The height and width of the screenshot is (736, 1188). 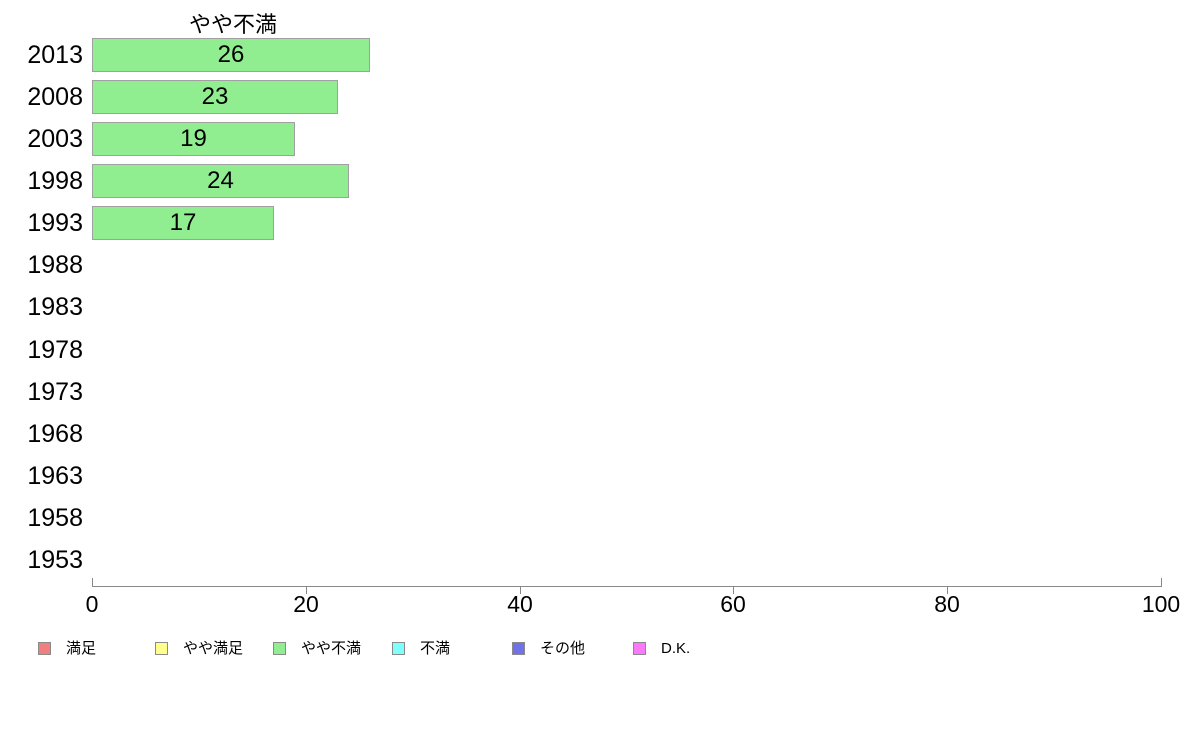 What do you see at coordinates (55, 517) in the screenshot?
I see `category-label: 1958` at bounding box center [55, 517].